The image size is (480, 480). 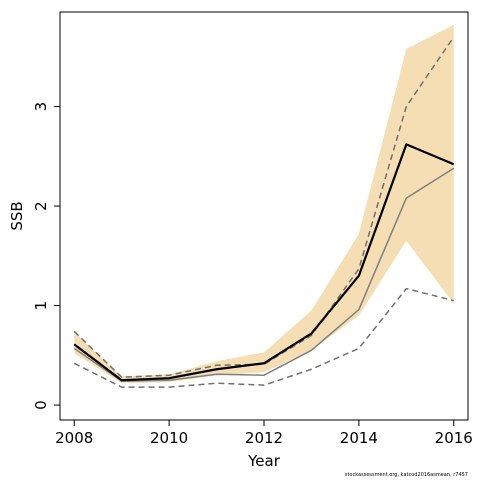 What do you see at coordinates (41, 206) in the screenshot?
I see `y-tick-label-2: 2` at bounding box center [41, 206].